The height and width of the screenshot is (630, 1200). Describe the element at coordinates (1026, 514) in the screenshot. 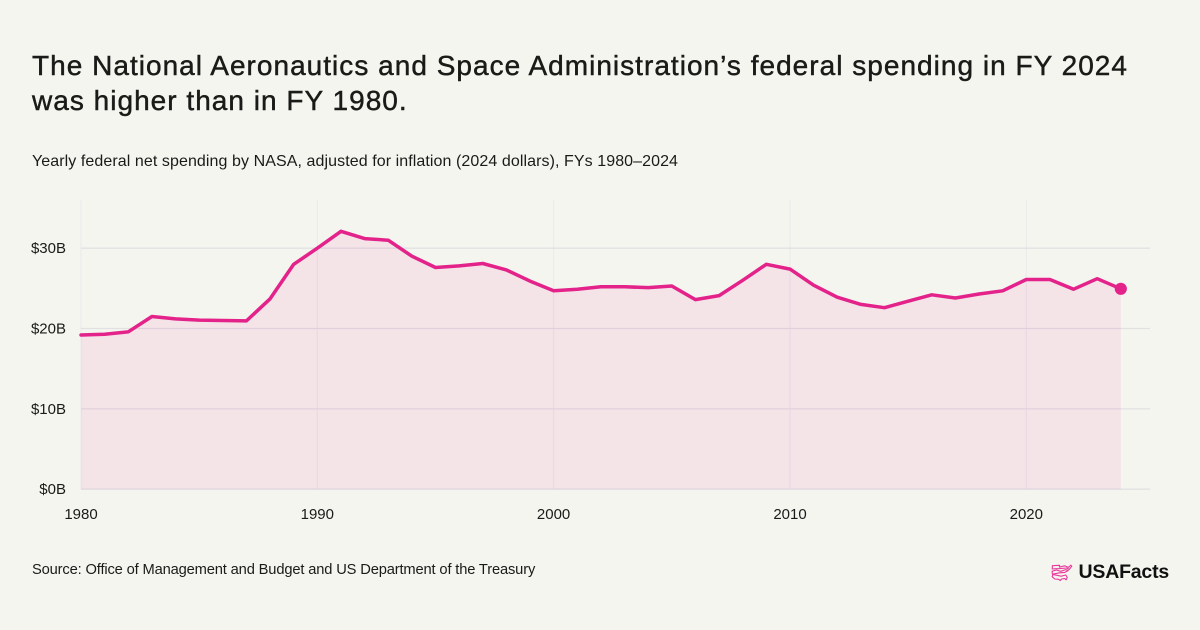

I see `svg-text: 2020` at that location.